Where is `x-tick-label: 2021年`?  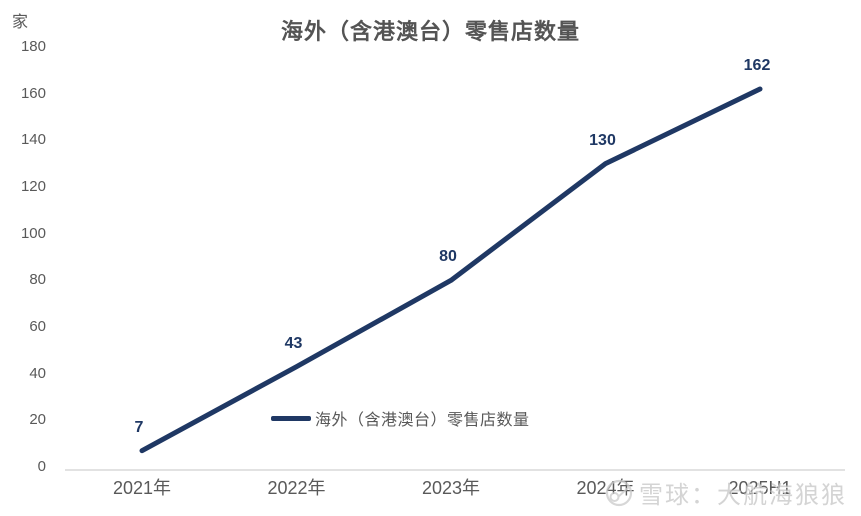 x-tick-label: 2021年 is located at coordinates (142, 488).